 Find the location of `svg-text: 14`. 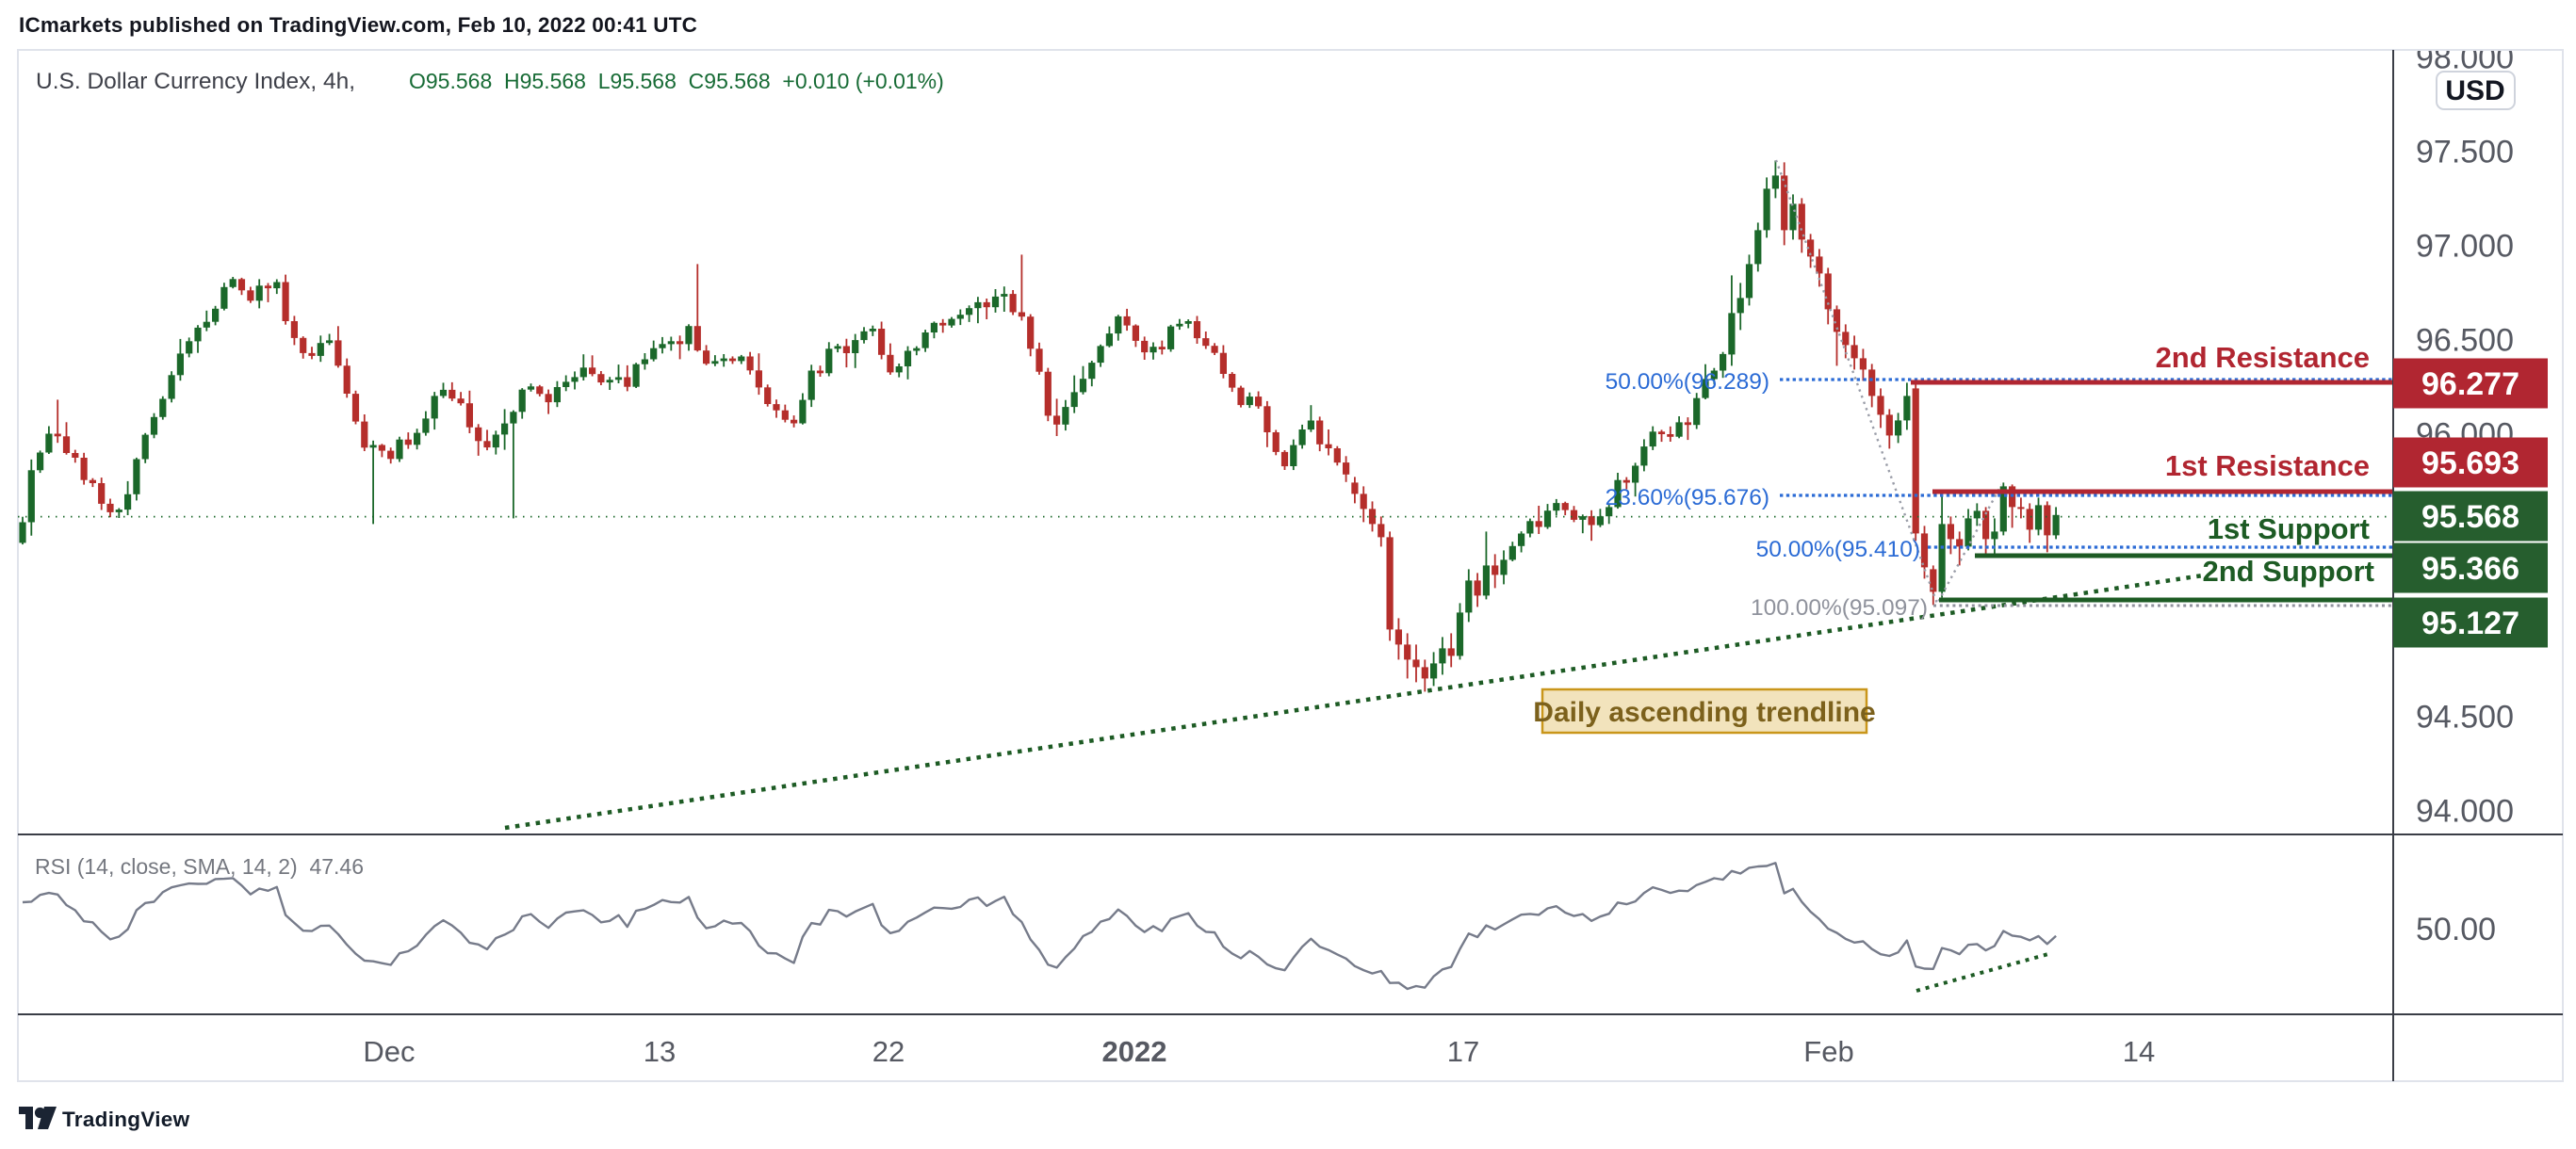

svg-text: 14 is located at coordinates (2139, 1051).